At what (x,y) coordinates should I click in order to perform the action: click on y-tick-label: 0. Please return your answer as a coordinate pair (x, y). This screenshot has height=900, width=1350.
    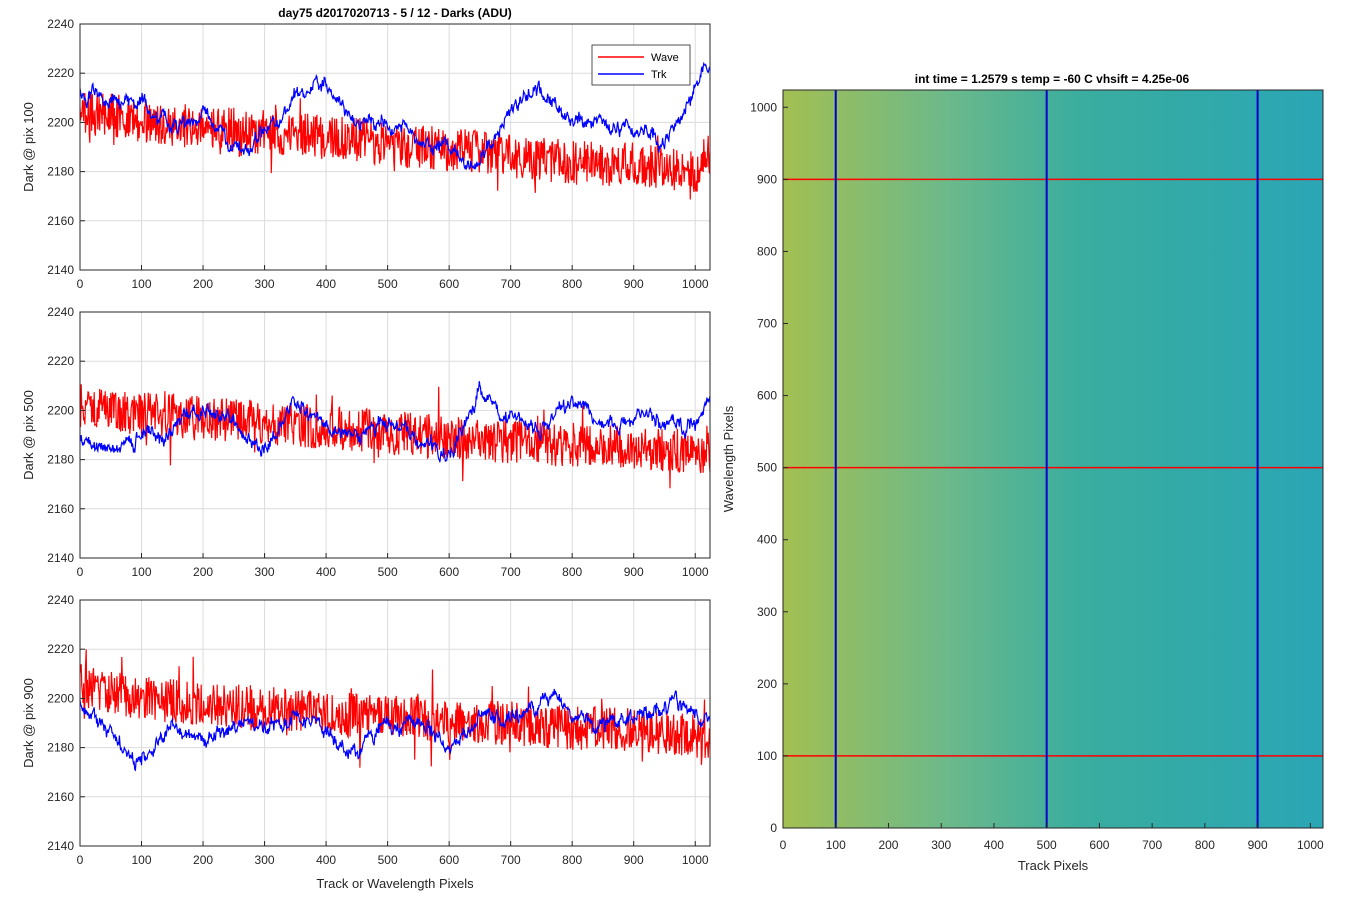
    Looking at the image, I should click on (773, 828).